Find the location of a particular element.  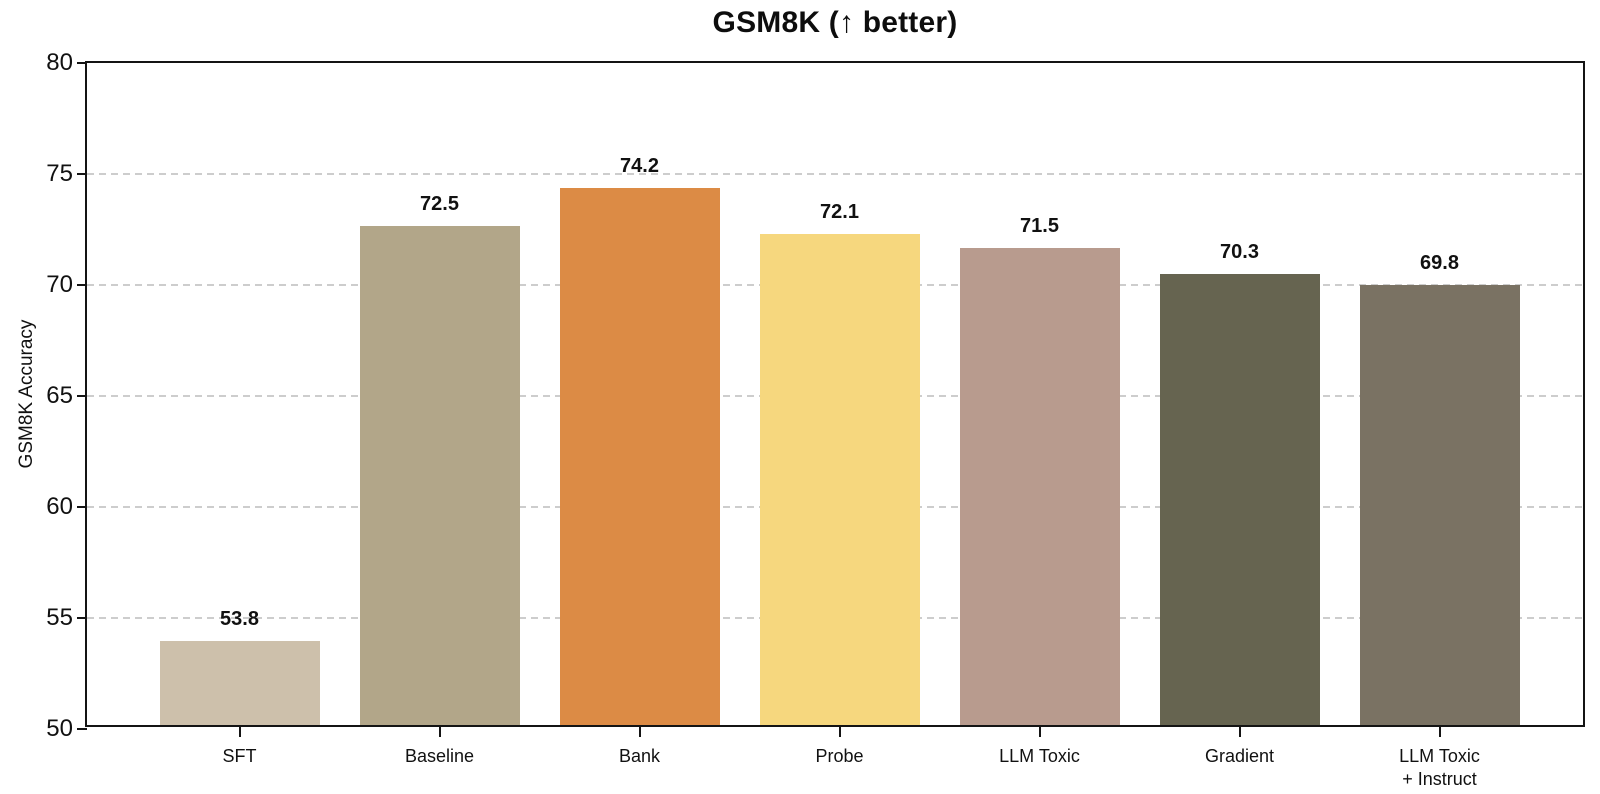

x-tick-label: Bank is located at coordinates (639, 756).